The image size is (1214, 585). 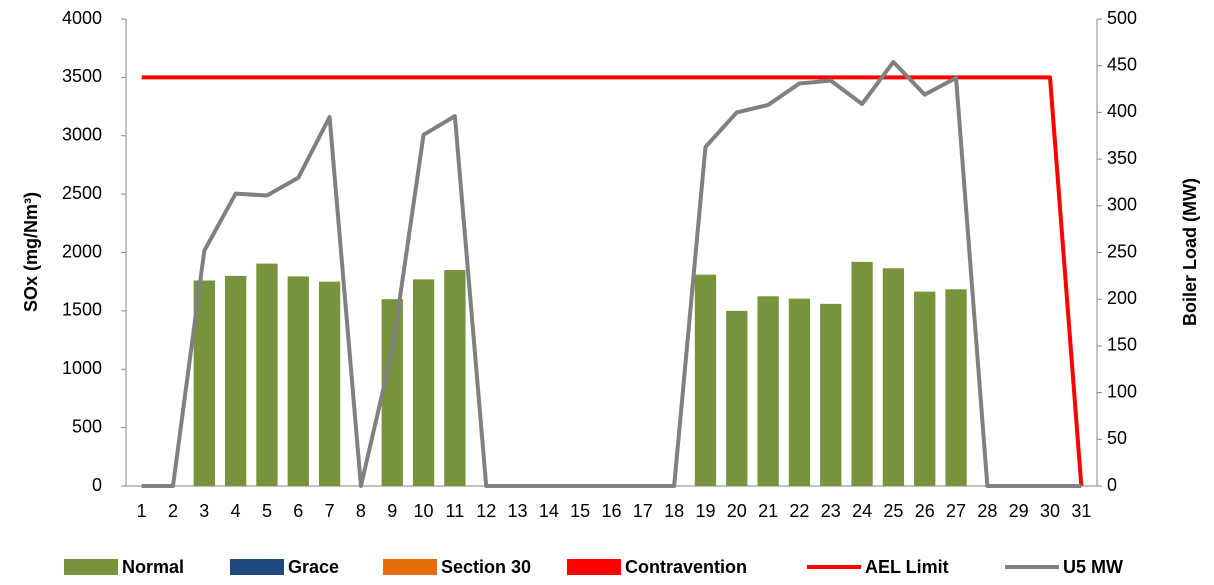 I want to click on x-tick-label: 2, so click(x=173, y=511).